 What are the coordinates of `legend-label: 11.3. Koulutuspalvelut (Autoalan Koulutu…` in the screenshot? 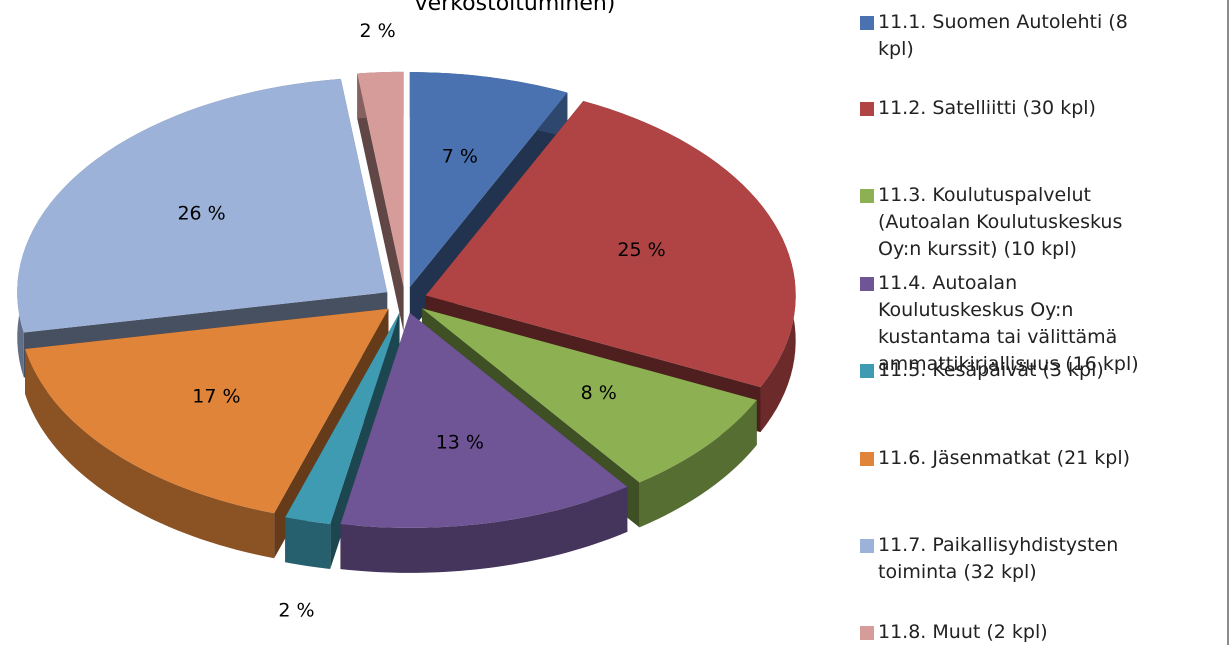 It's located at (1000, 222).